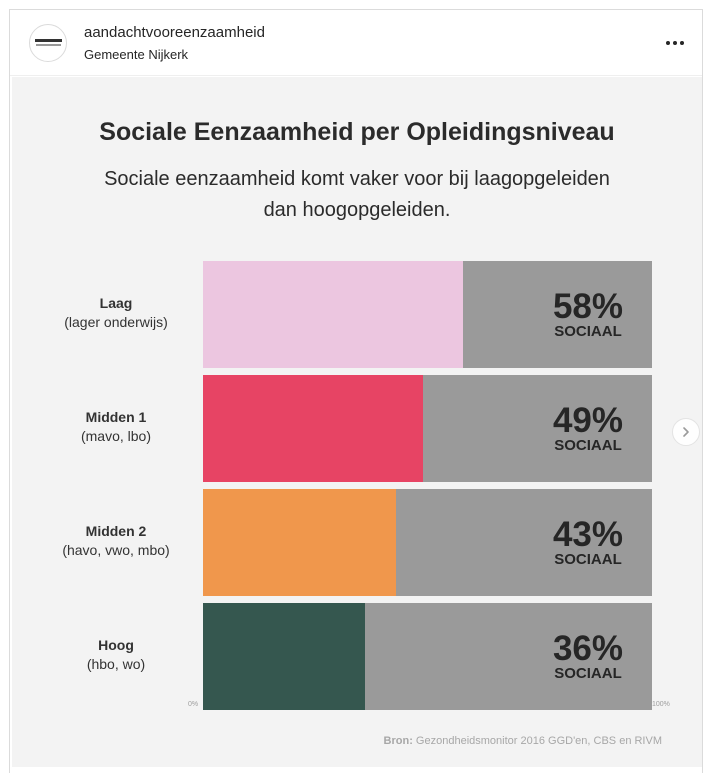  Describe the element at coordinates (116, 541) in the screenshot. I see `category-label: Midden 2 (havo, vwo, mbo)` at that location.